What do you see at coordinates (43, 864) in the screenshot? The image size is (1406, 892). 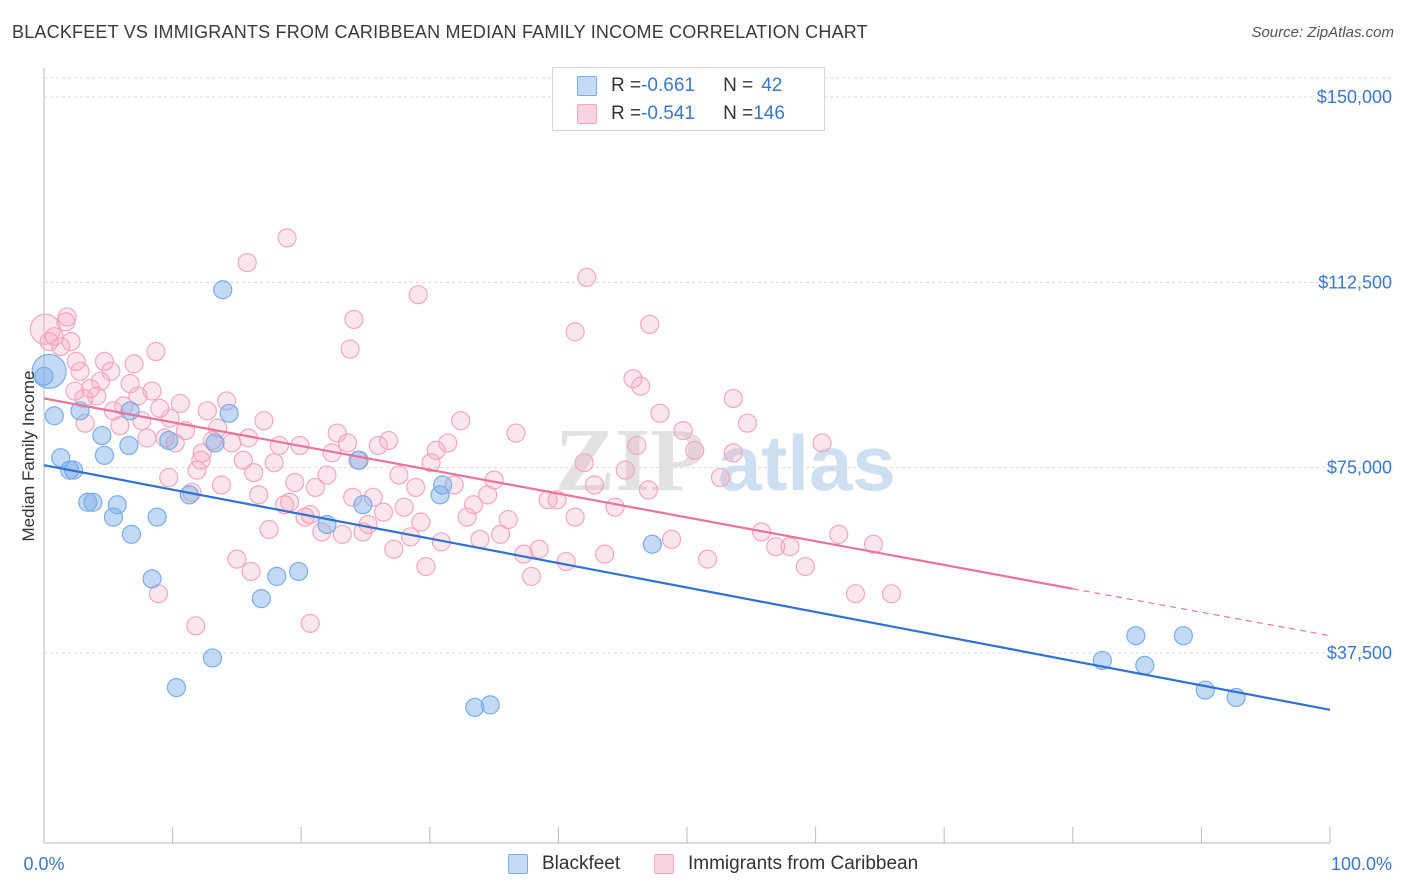 I see `x-tick-label: 0.0%` at bounding box center [43, 864].